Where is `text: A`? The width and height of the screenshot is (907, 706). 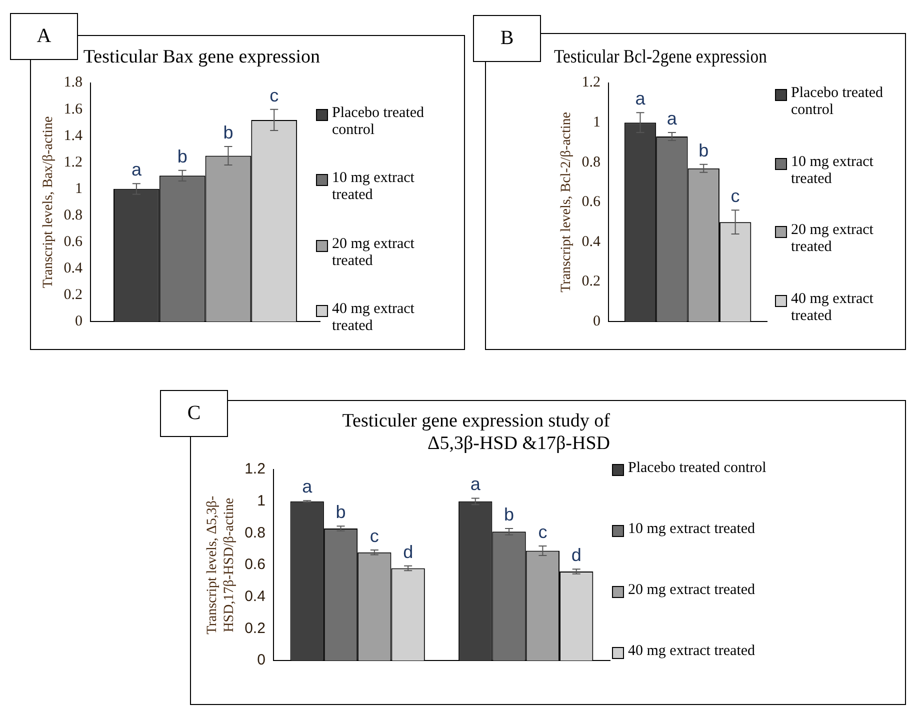
text: A is located at coordinates (44, 36).